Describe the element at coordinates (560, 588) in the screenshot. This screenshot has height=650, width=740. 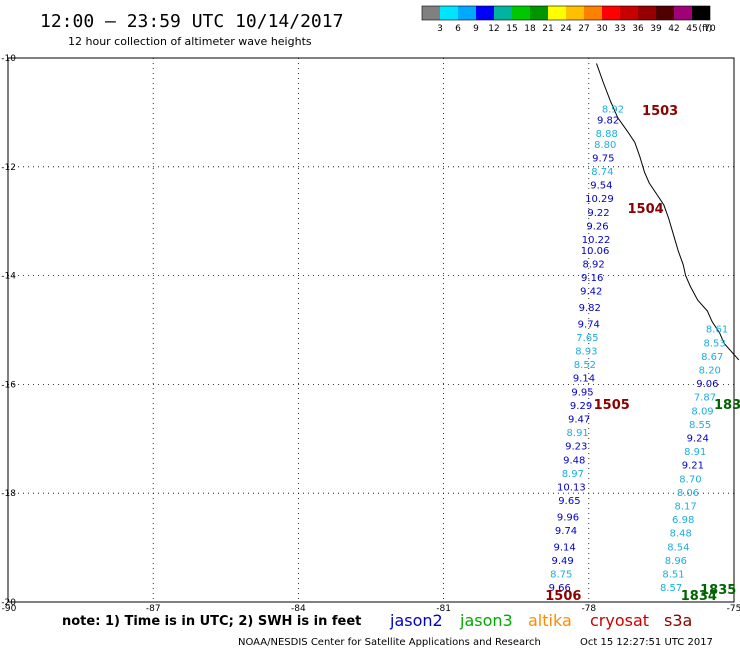
I see `wave-height-point: 9.66` at that location.